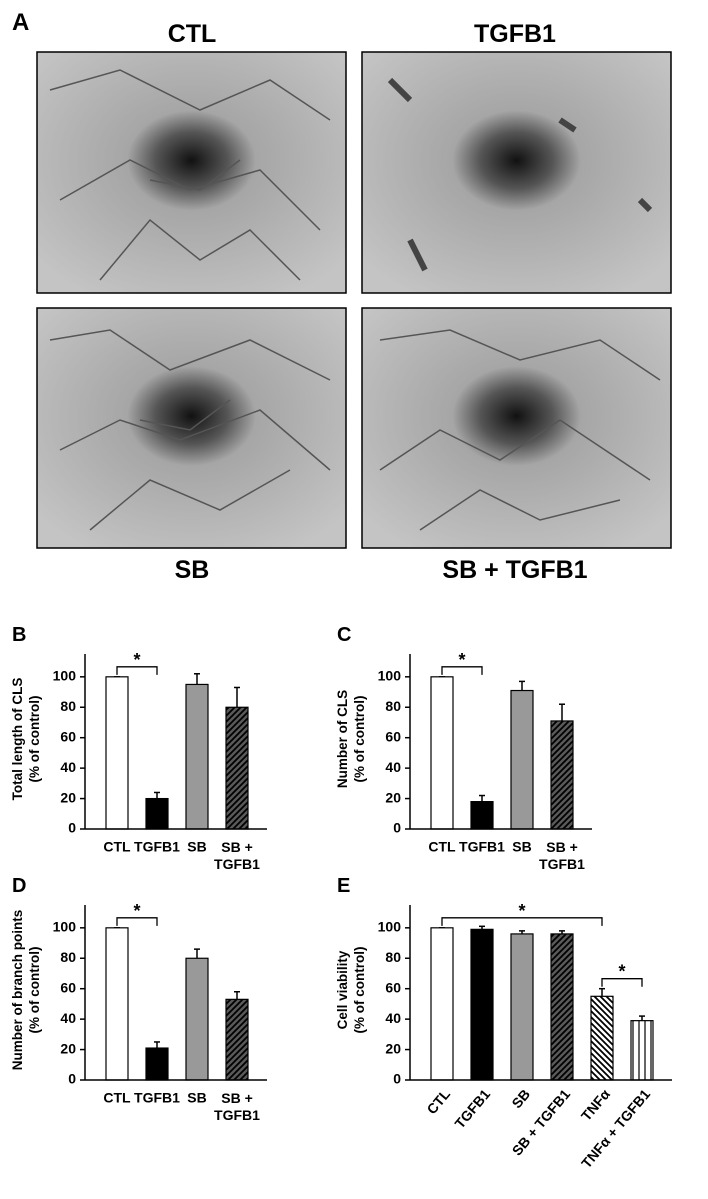 Image resolution: width=708 pixels, height=1199 pixels. What do you see at coordinates (17, 990) in the screenshot?
I see `y-axis-label: Number of branch points` at bounding box center [17, 990].